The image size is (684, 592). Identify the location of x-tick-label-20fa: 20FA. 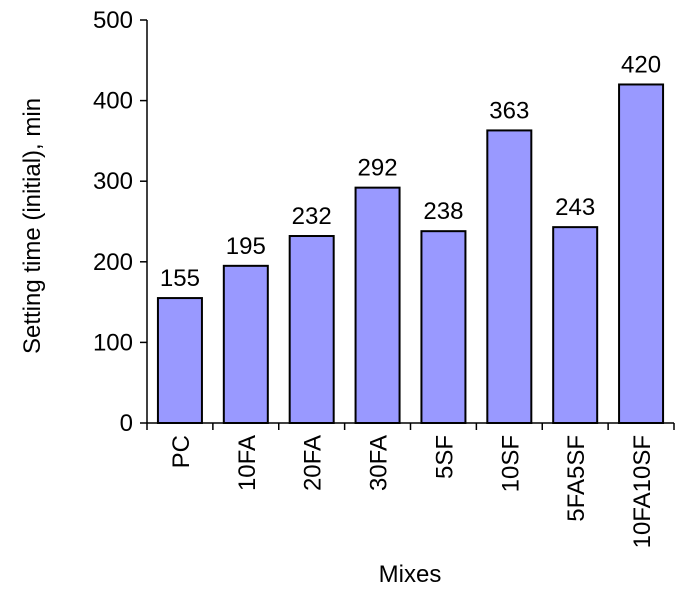
(313, 463).